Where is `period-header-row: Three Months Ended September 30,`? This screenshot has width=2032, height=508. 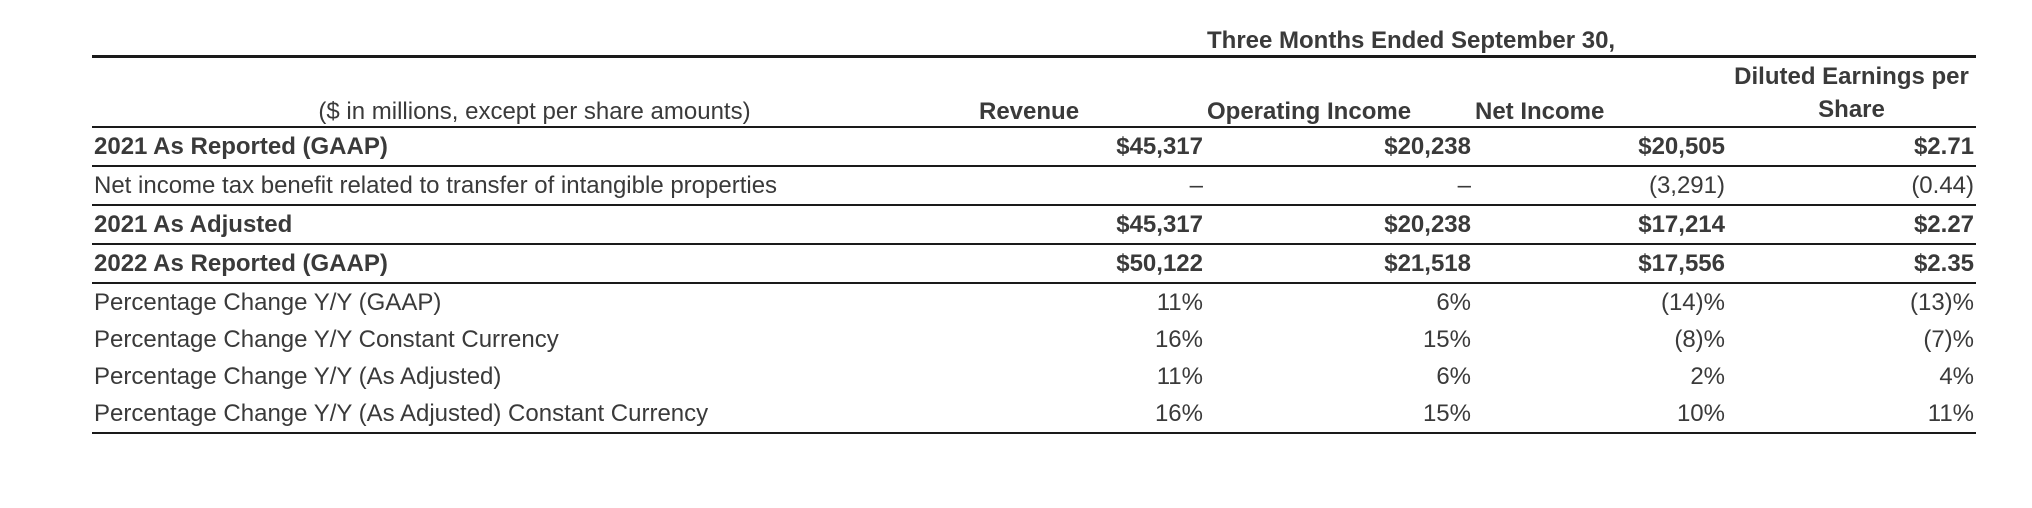
period-header-row: Three Months Ended September 30, is located at coordinates (1034, 37).